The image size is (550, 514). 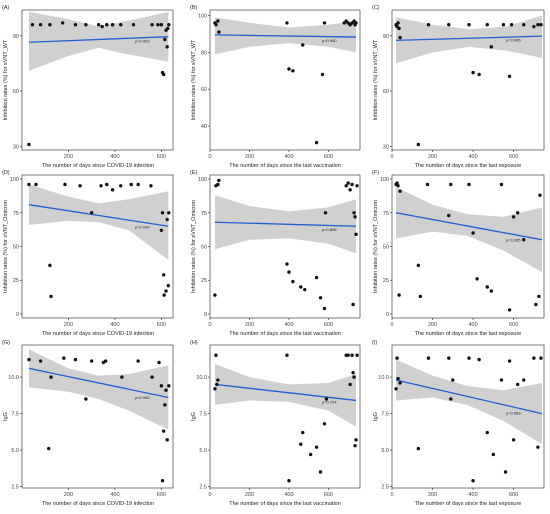 I want to click on panel-tag: (E), so click(x=194, y=173).